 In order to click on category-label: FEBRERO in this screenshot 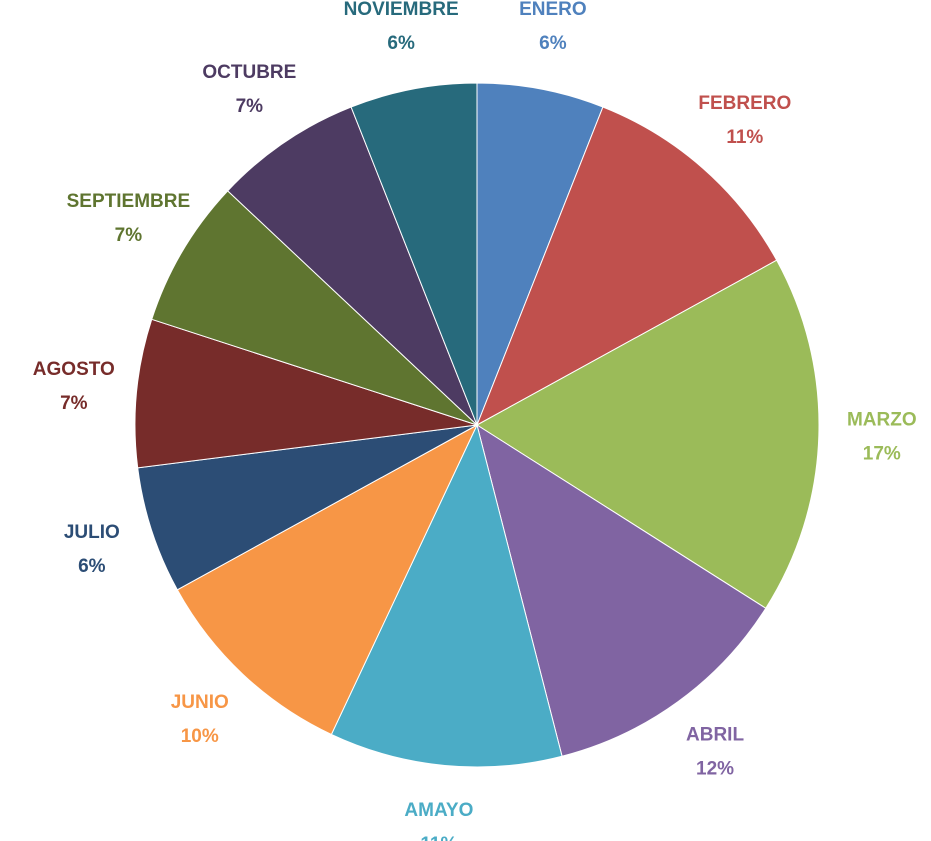, I will do `click(744, 103)`.